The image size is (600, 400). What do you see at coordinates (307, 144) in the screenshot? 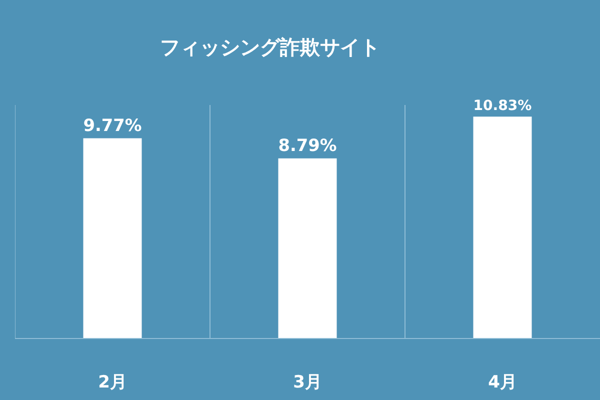
I see `data-label: 8.79%` at bounding box center [307, 144].